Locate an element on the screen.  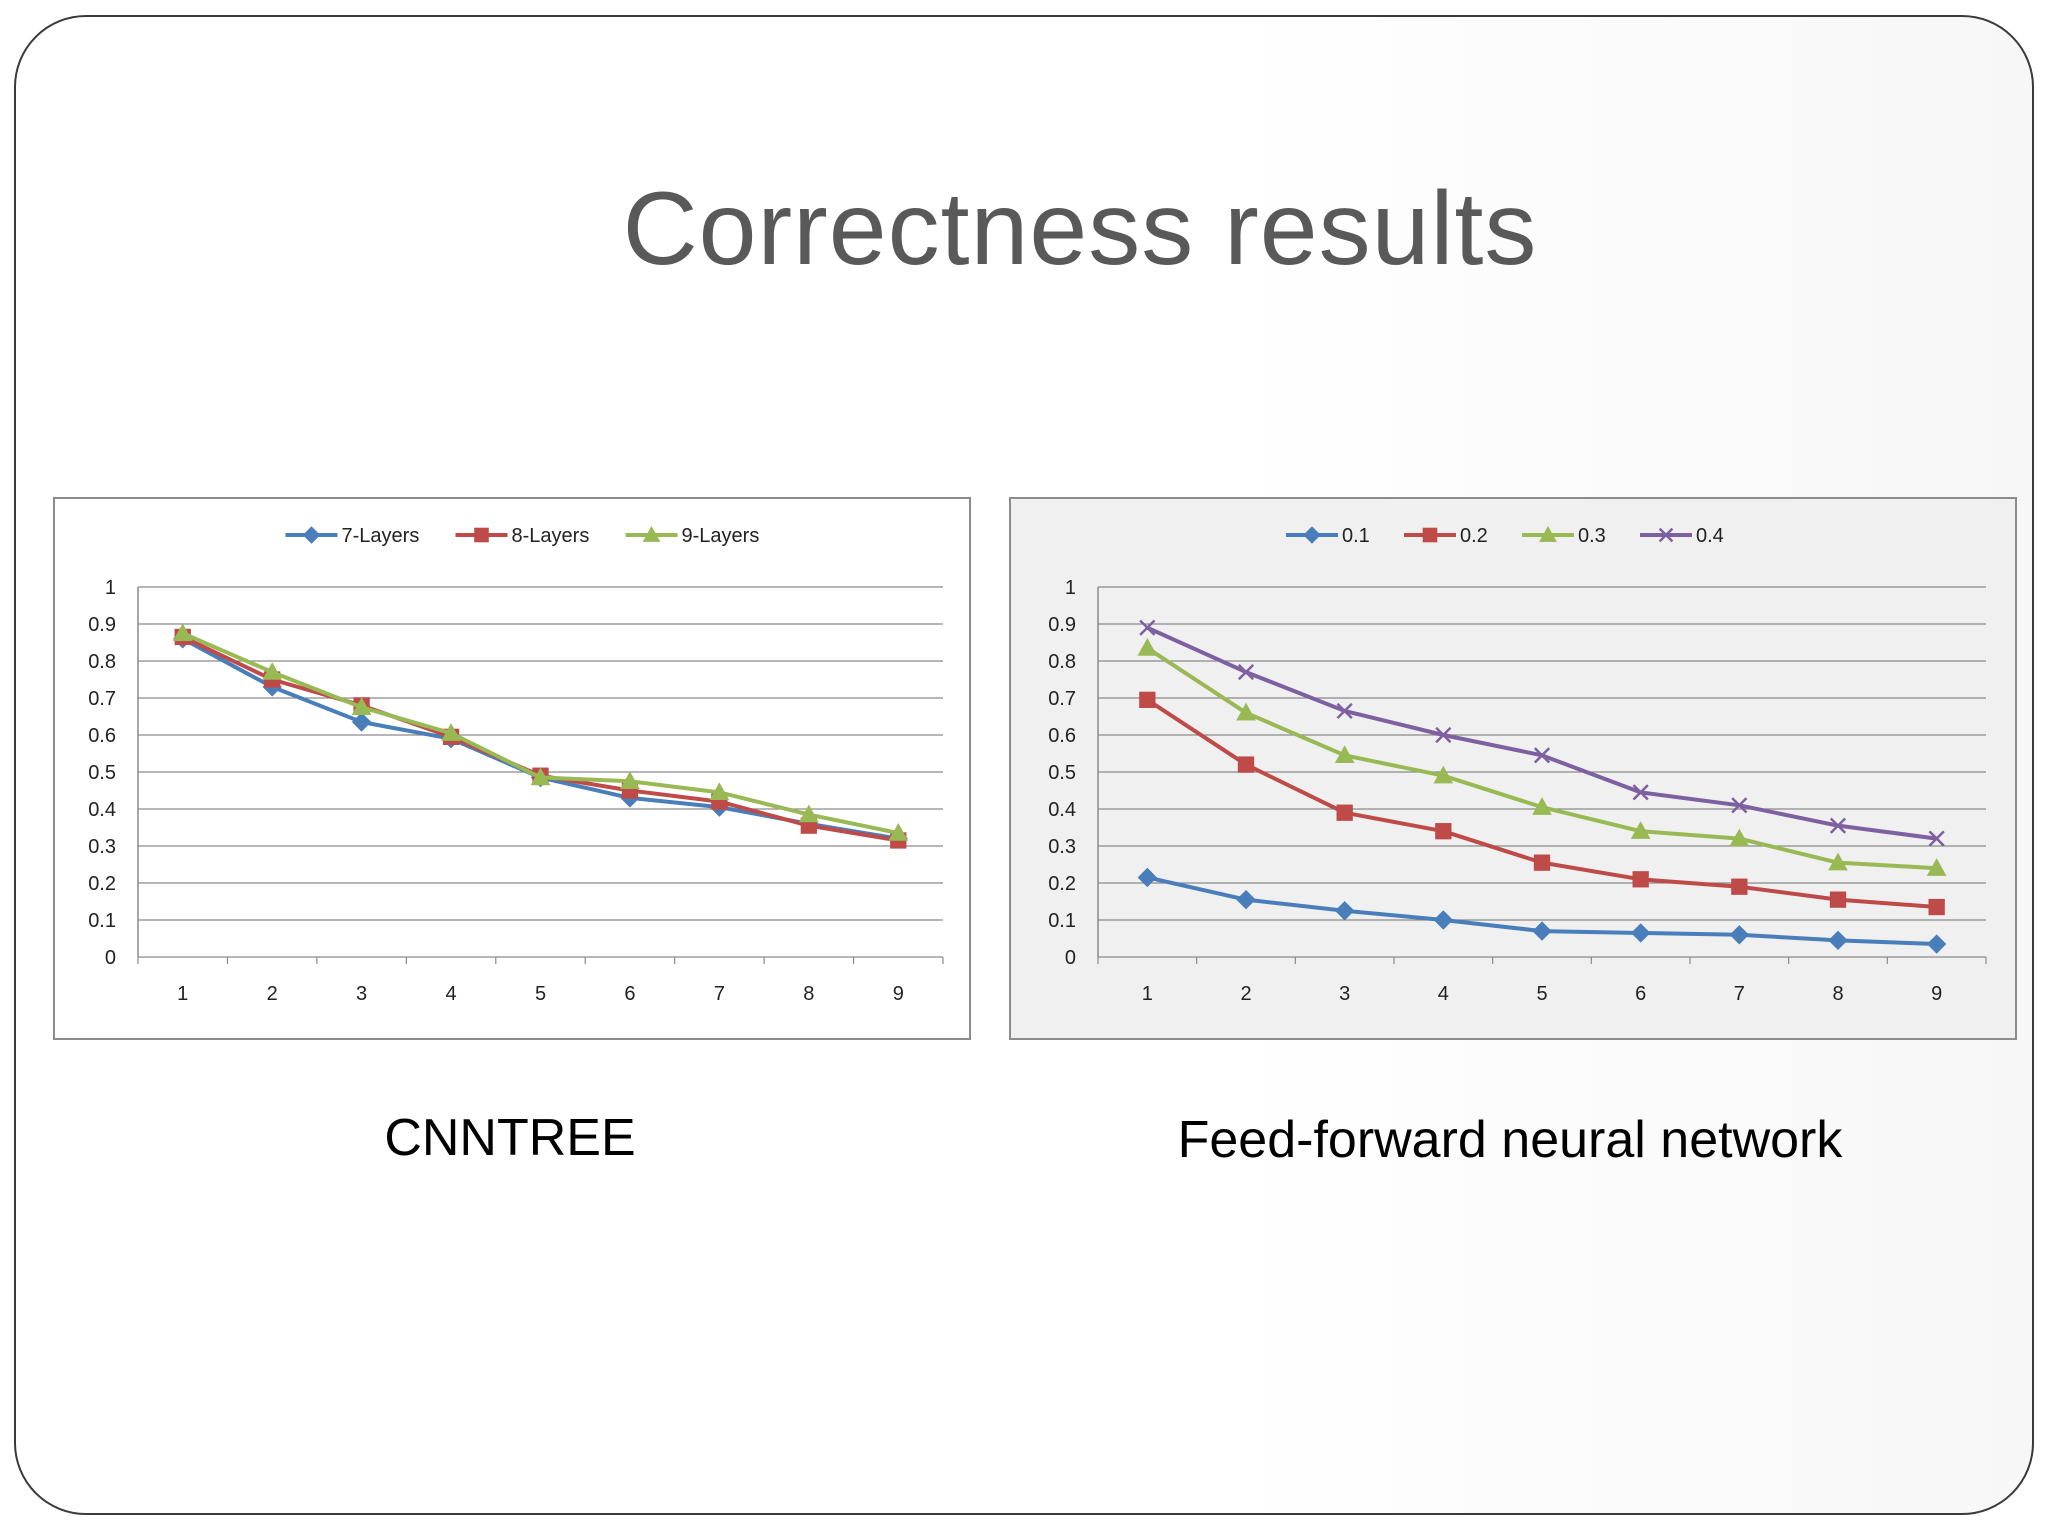
ffnn-xtick-label: 3 is located at coordinates (1344, 994).